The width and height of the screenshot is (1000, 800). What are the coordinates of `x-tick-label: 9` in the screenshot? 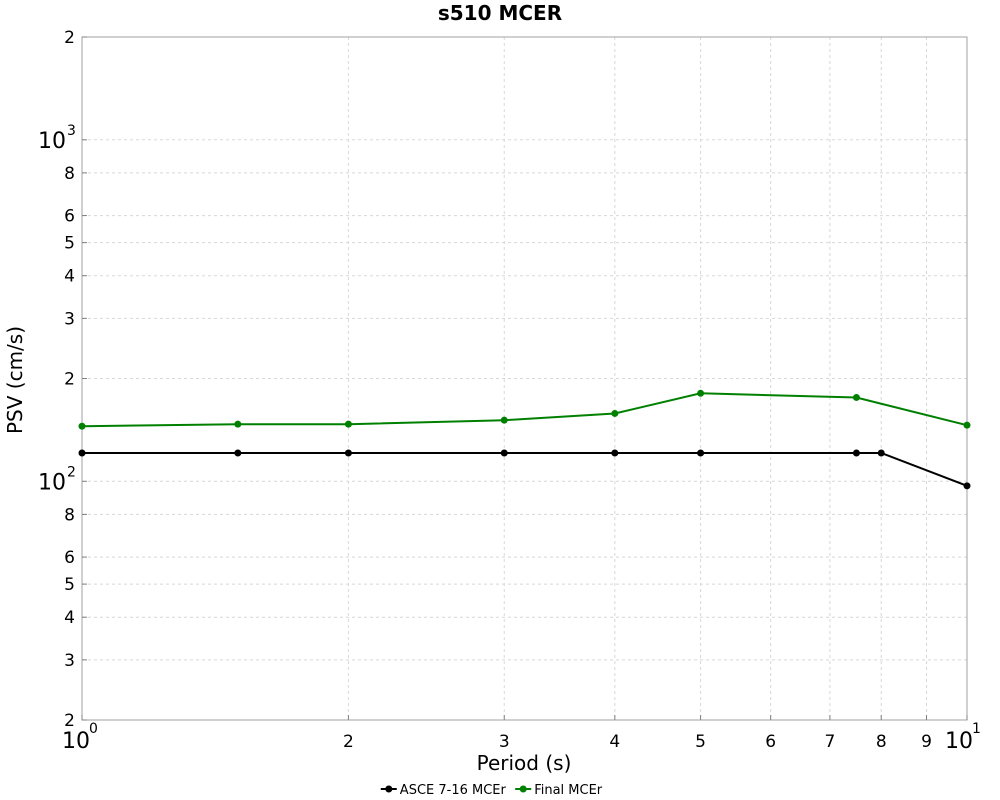 It's located at (926, 742).